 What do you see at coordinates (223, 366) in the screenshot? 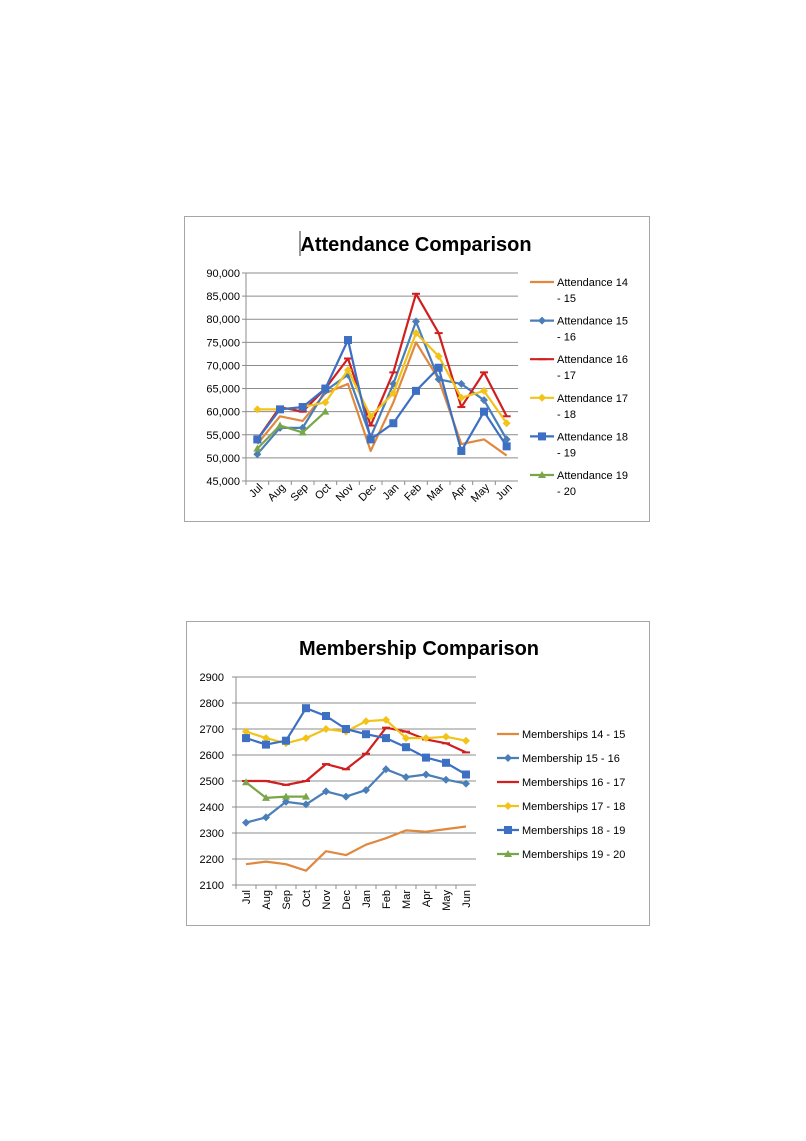
I see `y-tick-label: 70,000` at bounding box center [223, 366].